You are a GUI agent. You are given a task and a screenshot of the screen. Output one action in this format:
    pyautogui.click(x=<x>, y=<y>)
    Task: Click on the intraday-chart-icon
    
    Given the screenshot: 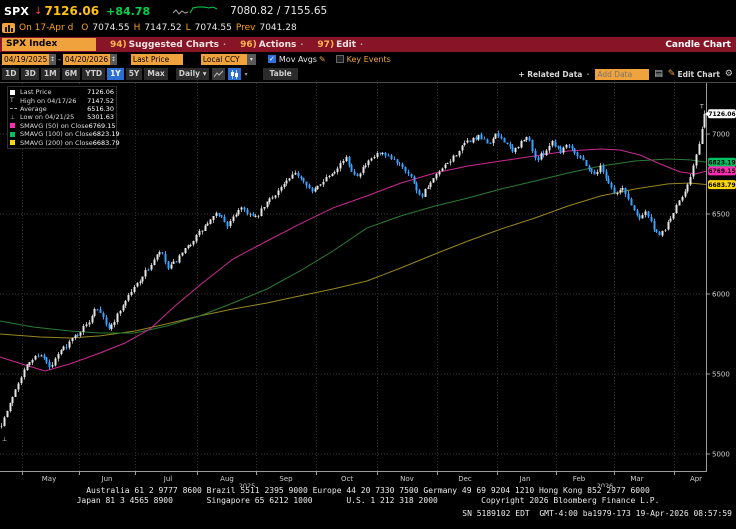 What is the action you would take?
    pyautogui.click(x=8, y=28)
    